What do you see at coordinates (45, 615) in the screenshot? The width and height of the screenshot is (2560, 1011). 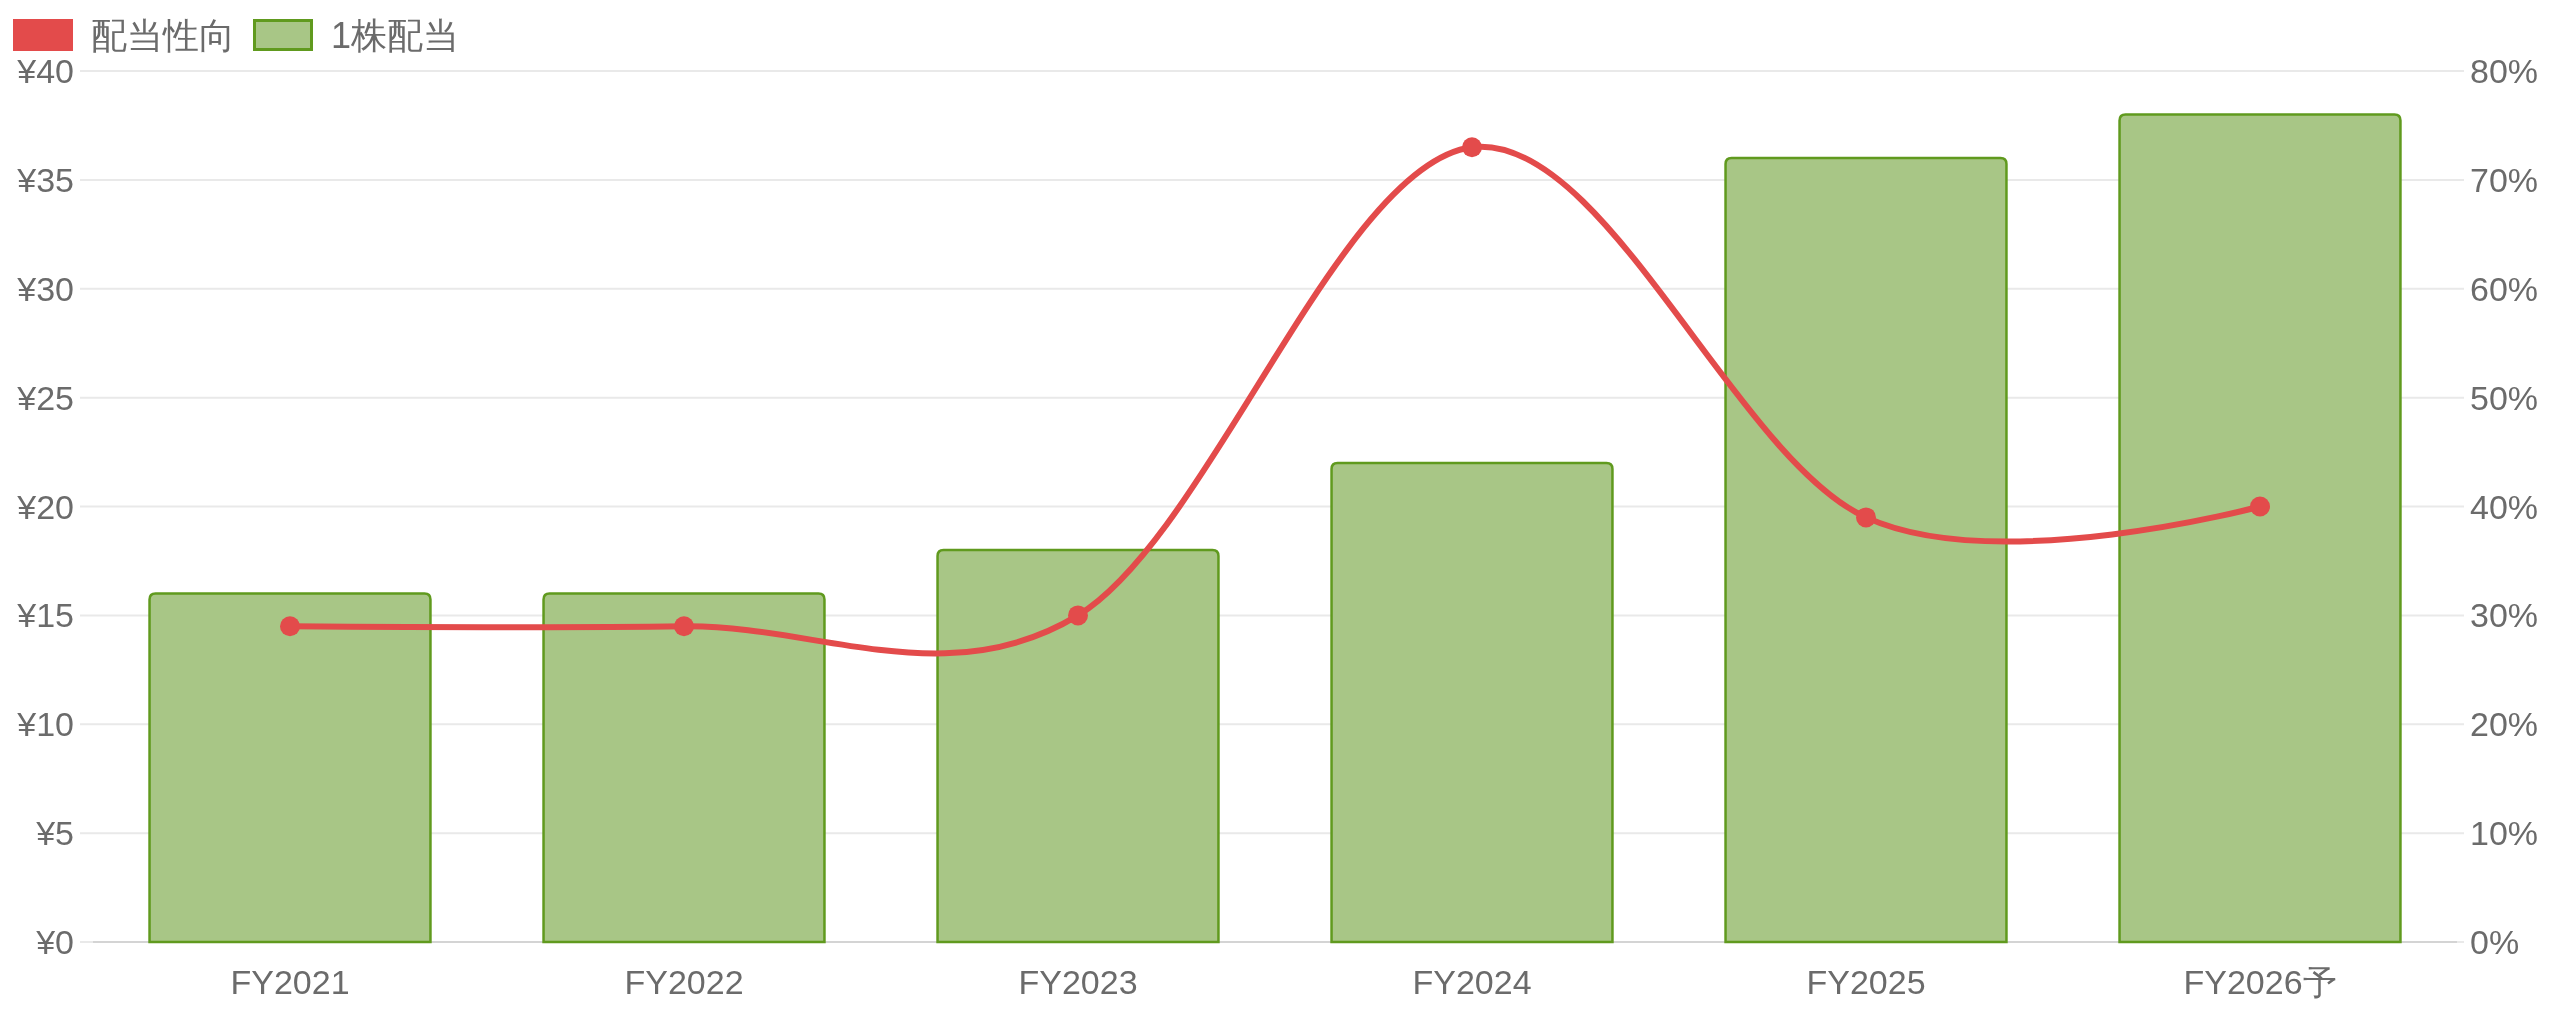 I see `y-tick-label: ¥15` at bounding box center [45, 615].